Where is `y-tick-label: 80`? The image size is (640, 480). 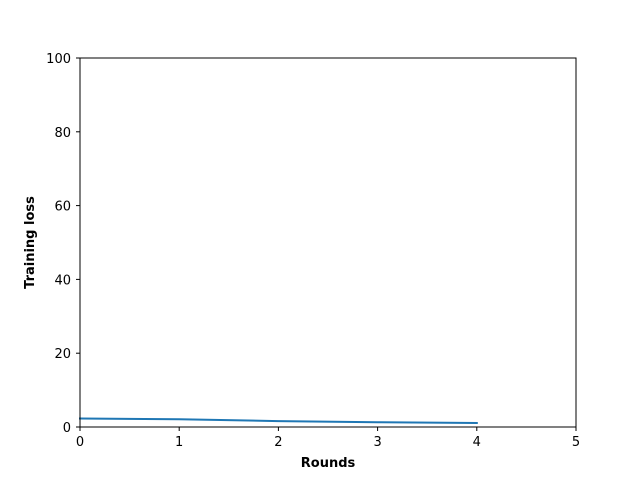 y-tick-label: 80 is located at coordinates (62, 133).